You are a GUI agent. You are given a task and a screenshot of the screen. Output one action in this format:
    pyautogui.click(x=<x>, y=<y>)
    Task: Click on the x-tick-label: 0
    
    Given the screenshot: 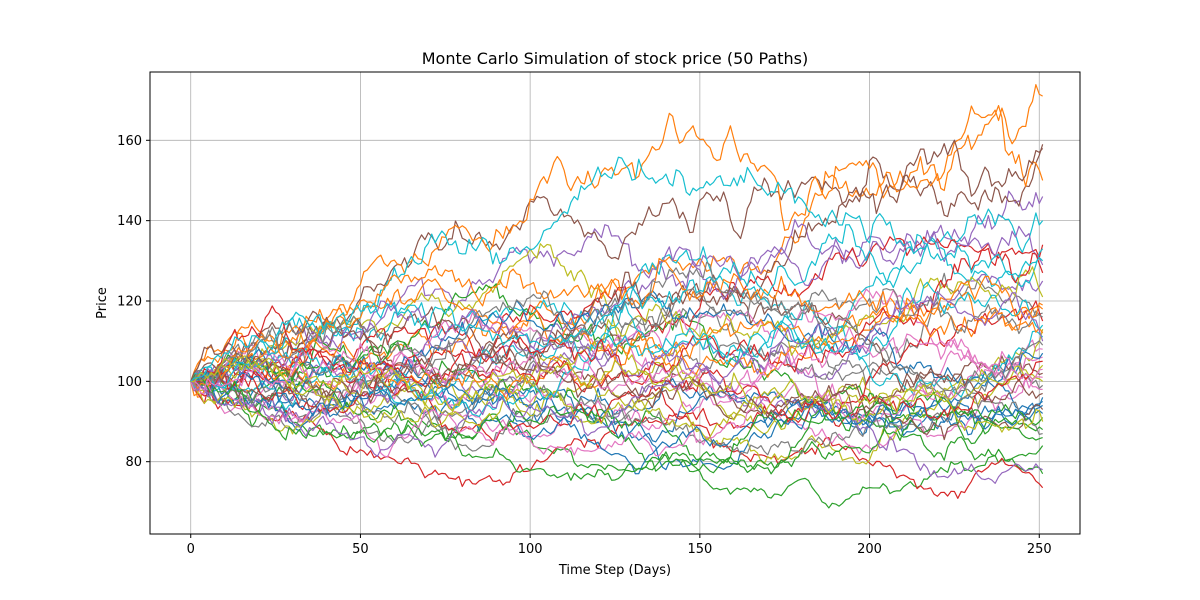 What is the action you would take?
    pyautogui.click(x=191, y=549)
    